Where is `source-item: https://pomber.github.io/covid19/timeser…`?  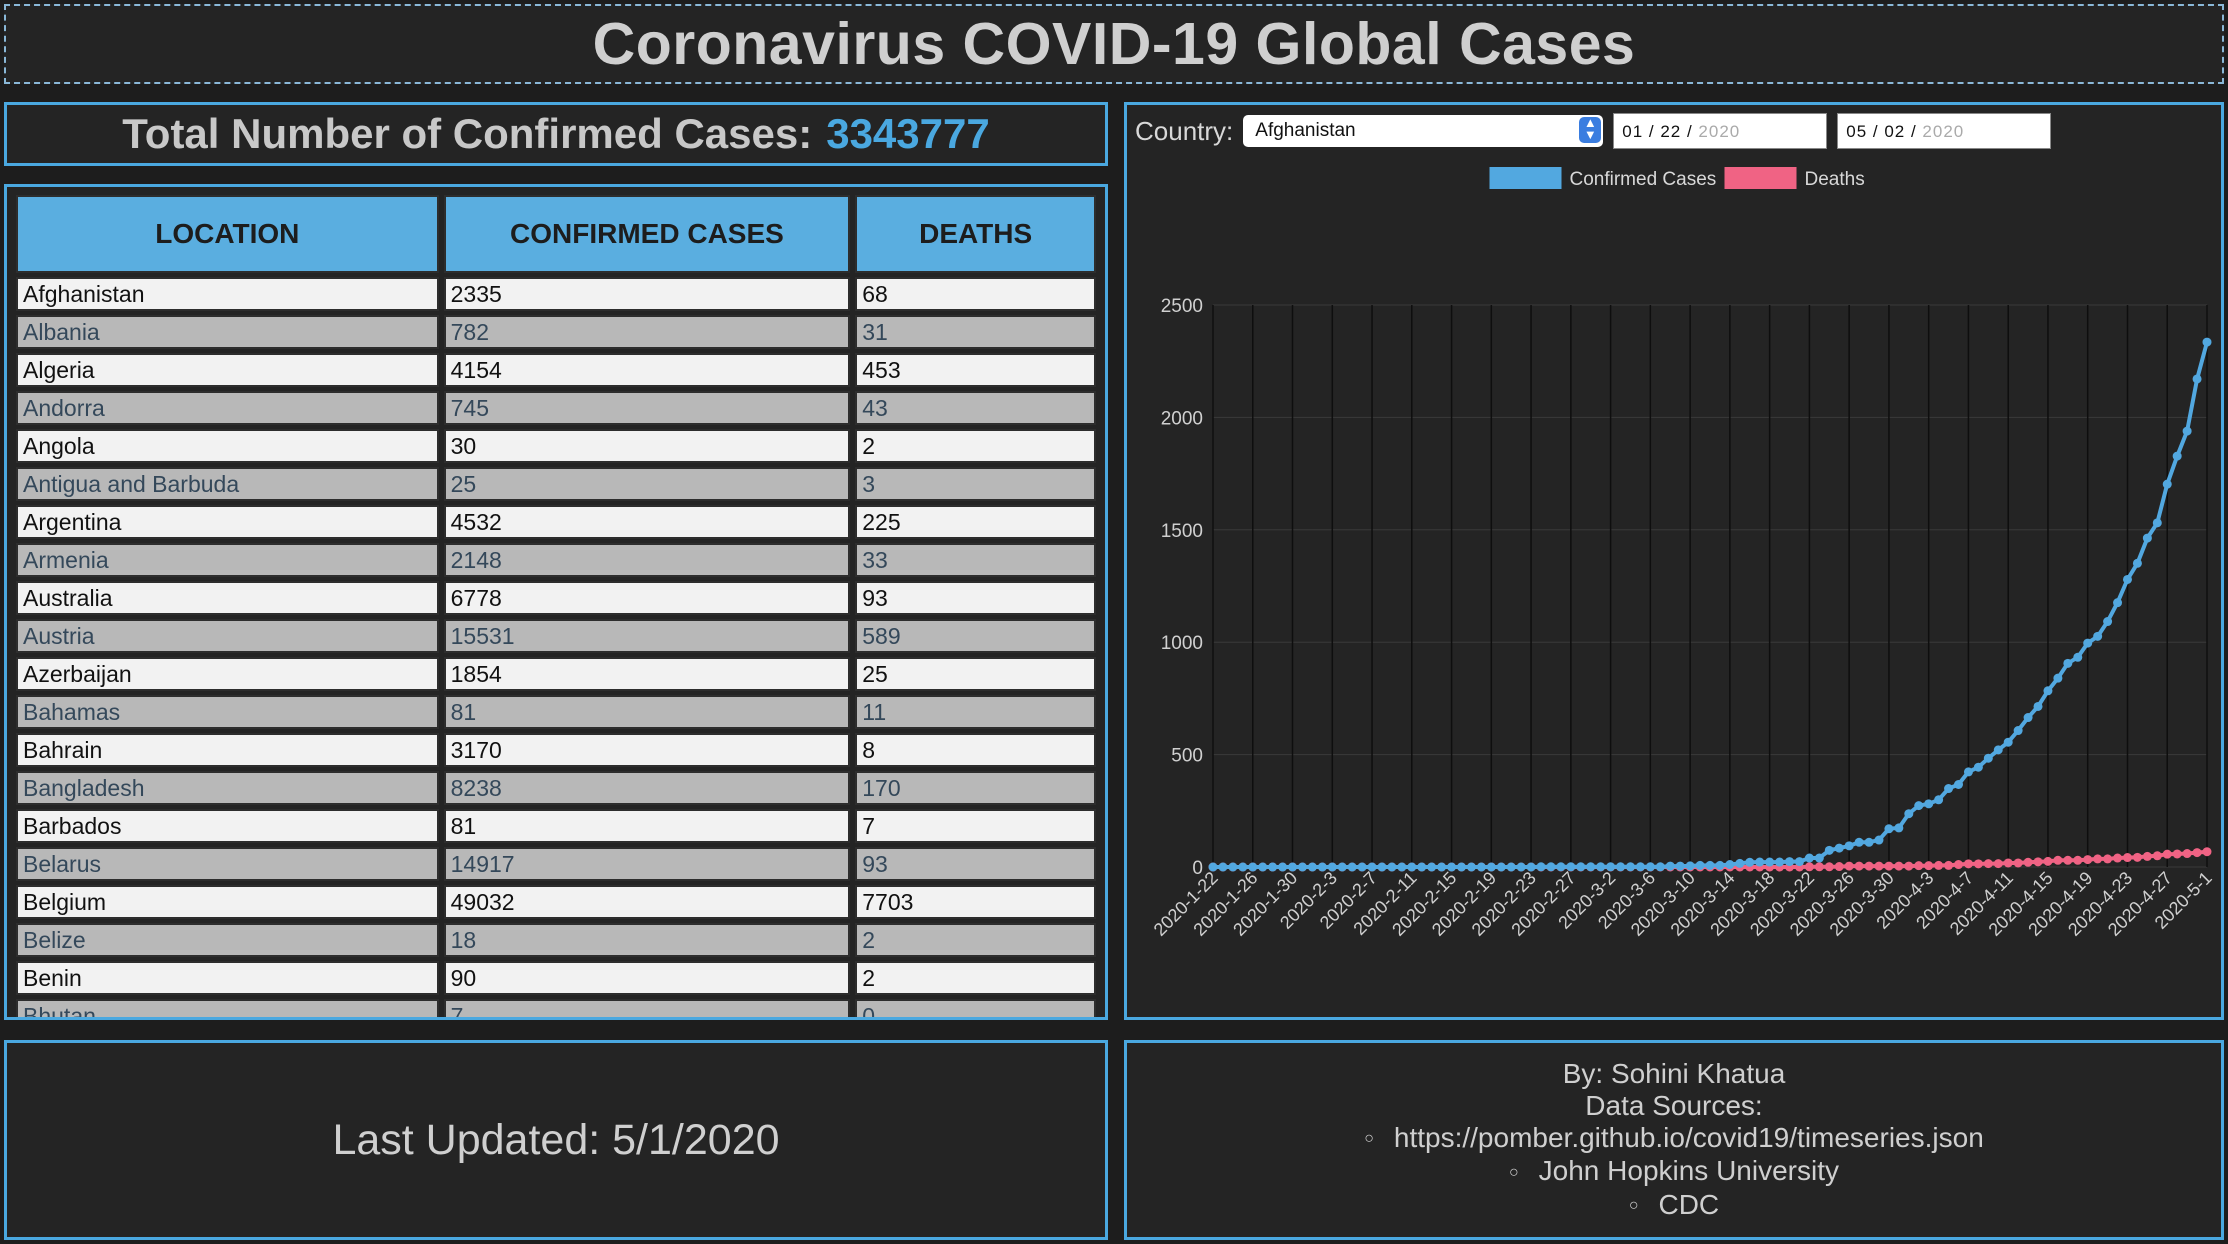 source-item: https://pomber.github.io/covid19/timeser… is located at coordinates (1674, 1139).